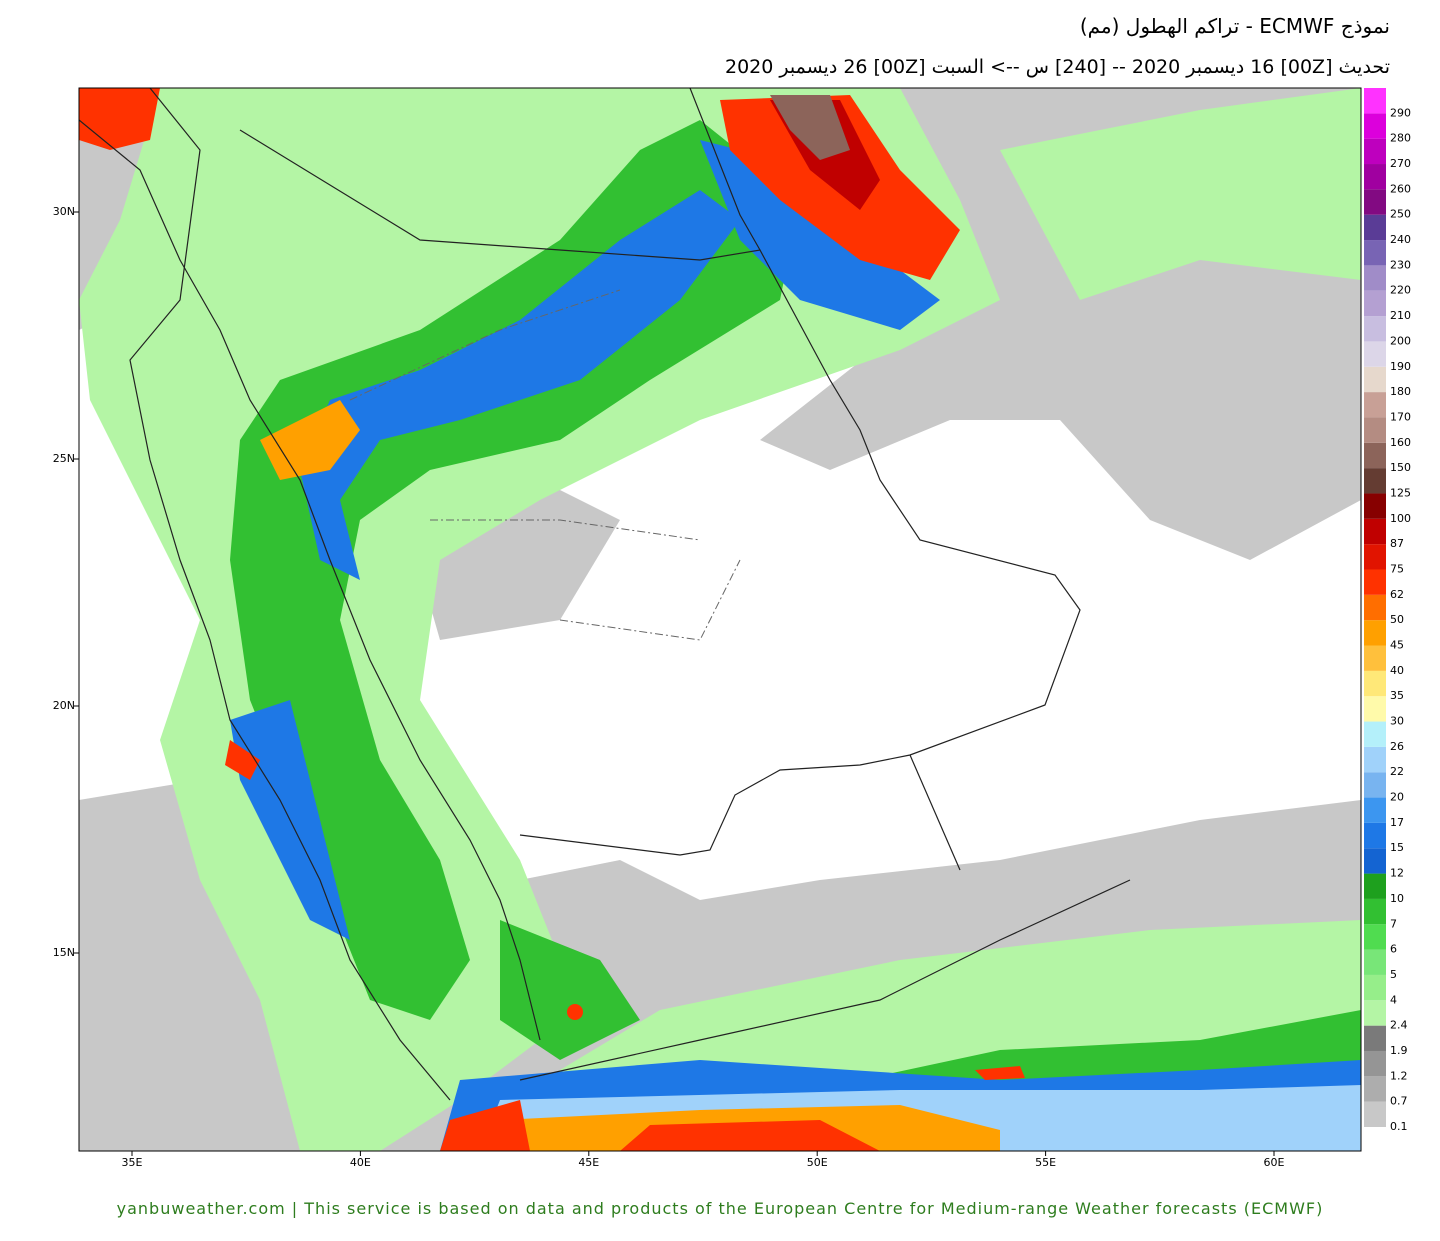 Image resolution: width=1440 pixels, height=1241 pixels. What do you see at coordinates (1400, 416) in the screenshot?
I see `colorbar-label: 170` at bounding box center [1400, 416].